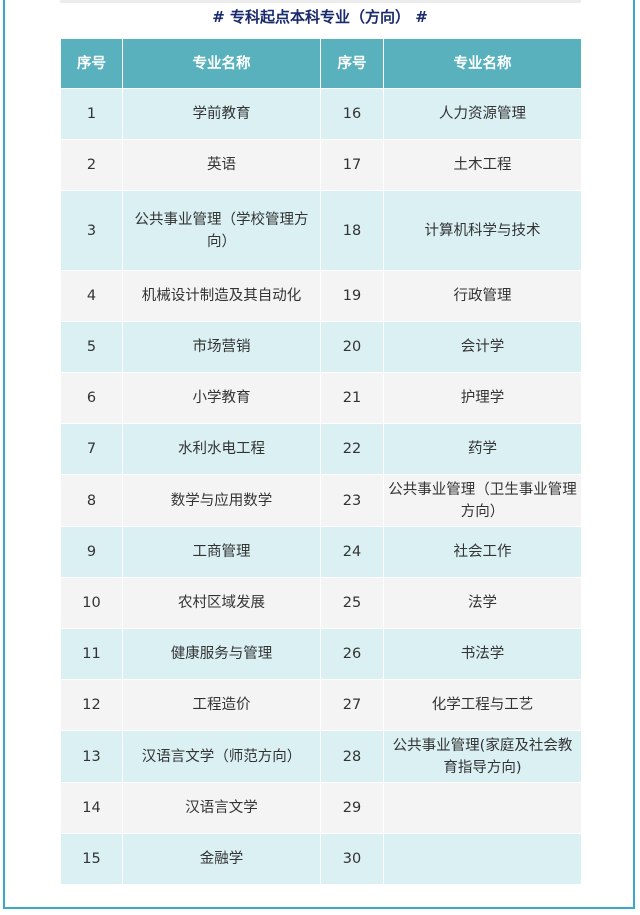 Image resolution: width=640 pixels, height=915 pixels. I want to click on index-cell: 7, so click(91, 449).